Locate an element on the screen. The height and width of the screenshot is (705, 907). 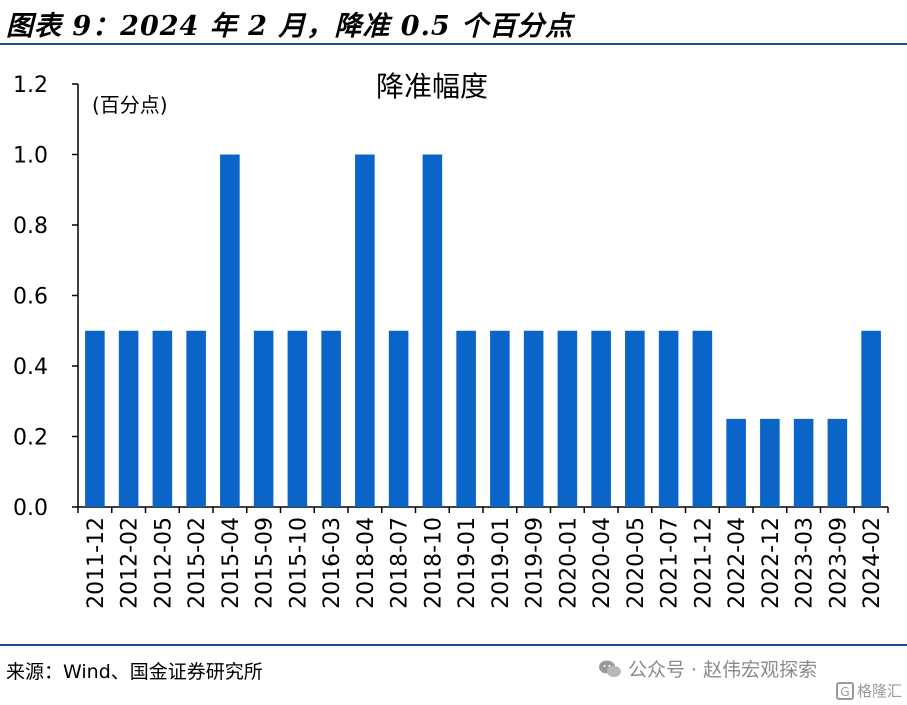
x-tick-label: 2016-03 is located at coordinates (332, 563).